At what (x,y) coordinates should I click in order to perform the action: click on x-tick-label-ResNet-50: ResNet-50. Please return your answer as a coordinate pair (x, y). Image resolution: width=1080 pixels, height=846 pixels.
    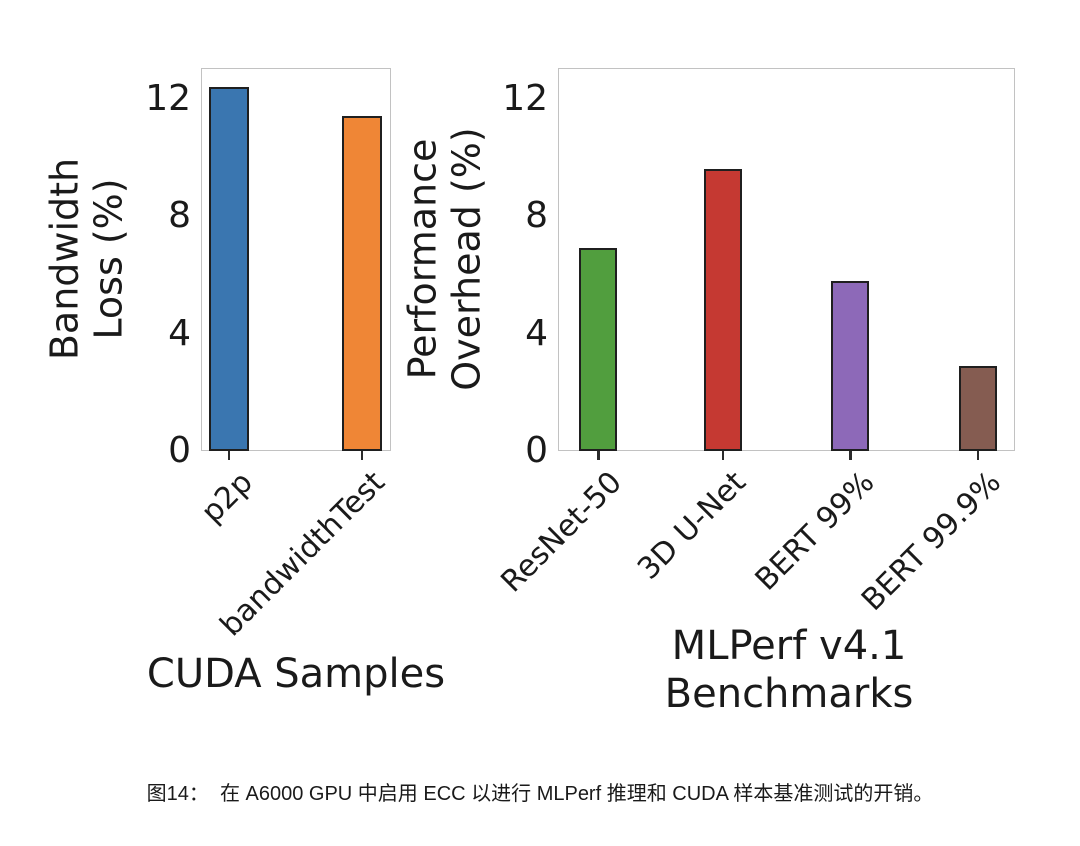
    Looking at the image, I should click on (561, 532).